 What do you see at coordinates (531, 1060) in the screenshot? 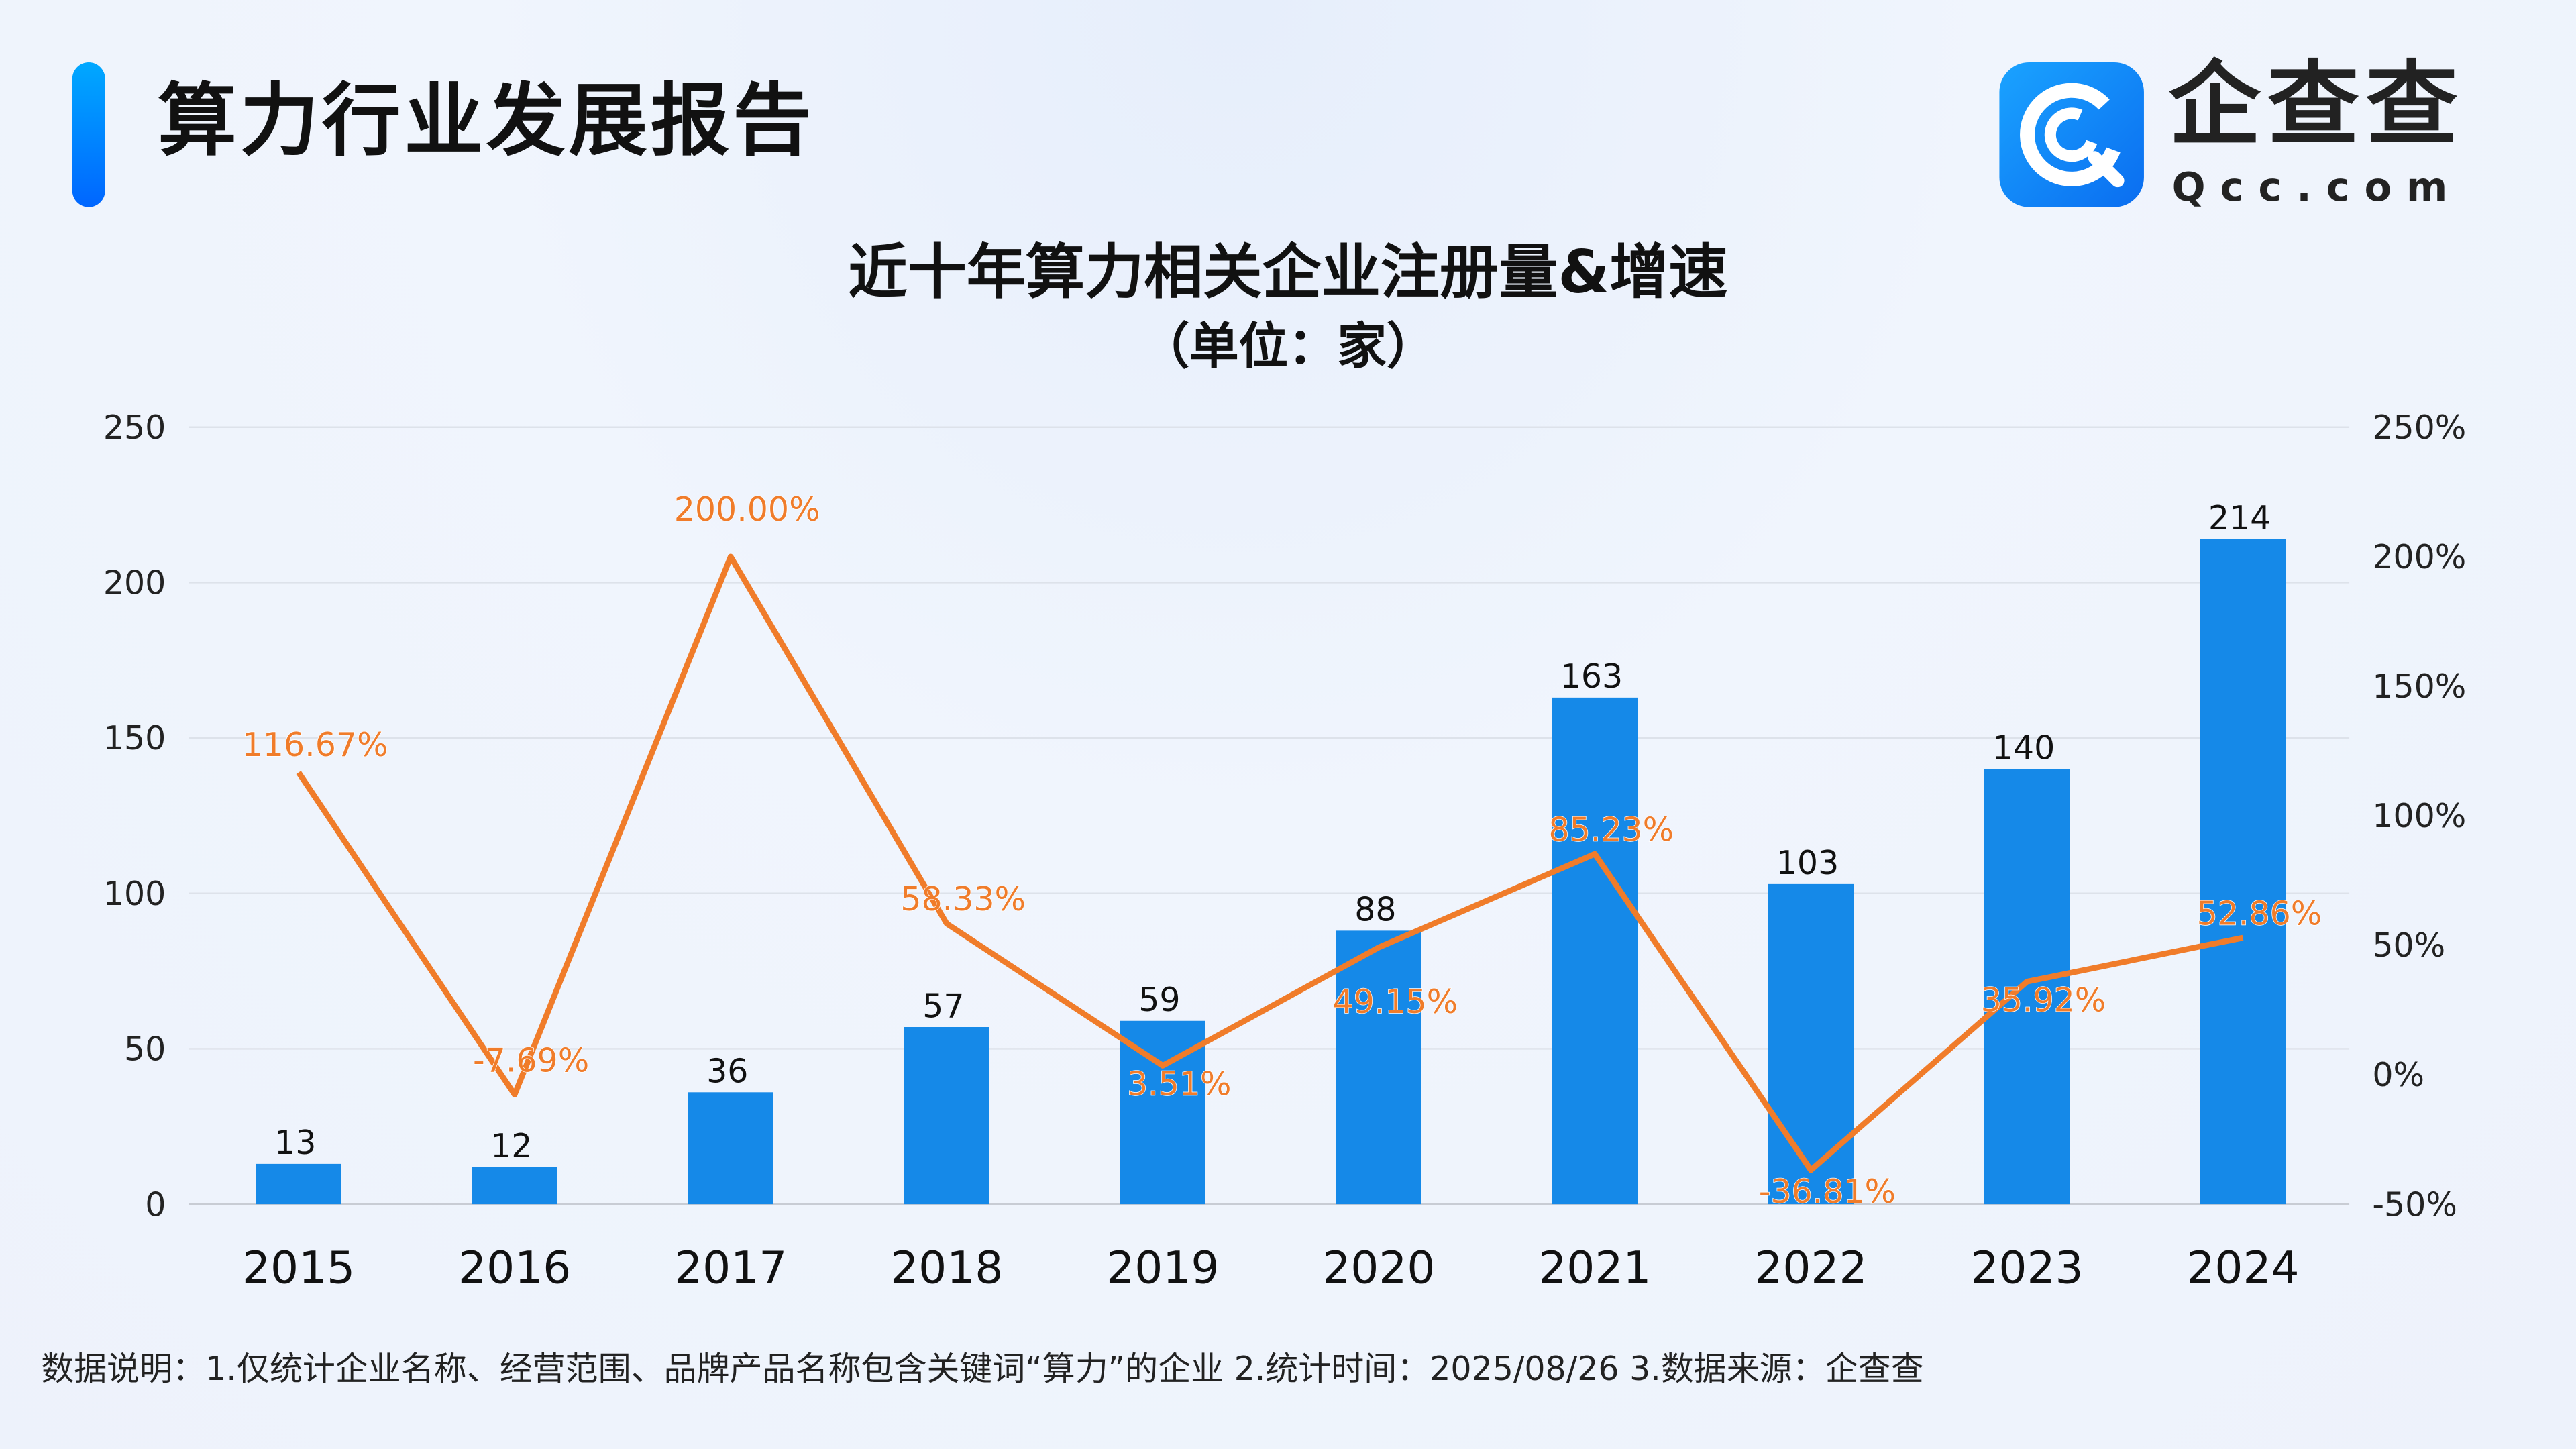
I see `line-value-label: -7.69%` at bounding box center [531, 1060].